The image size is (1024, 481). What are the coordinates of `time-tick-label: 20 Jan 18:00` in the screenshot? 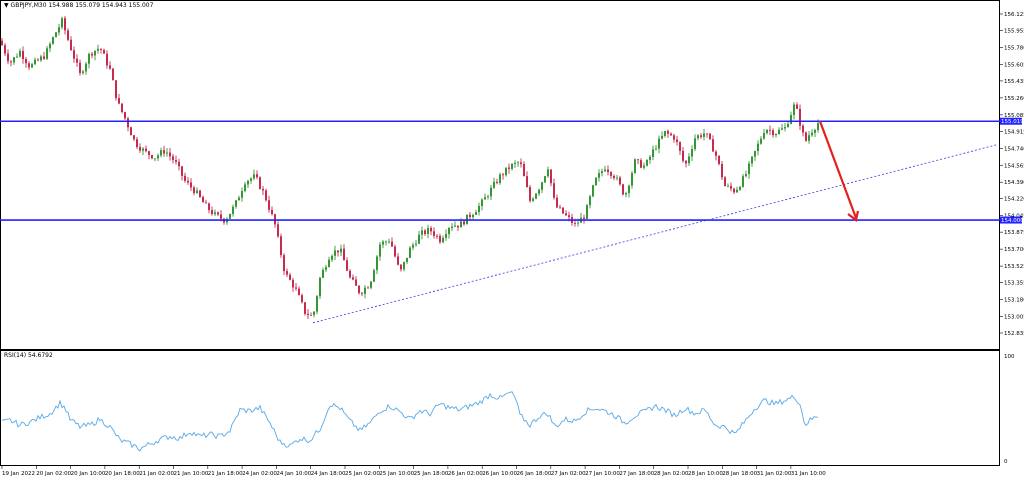 It's located at (122, 474).